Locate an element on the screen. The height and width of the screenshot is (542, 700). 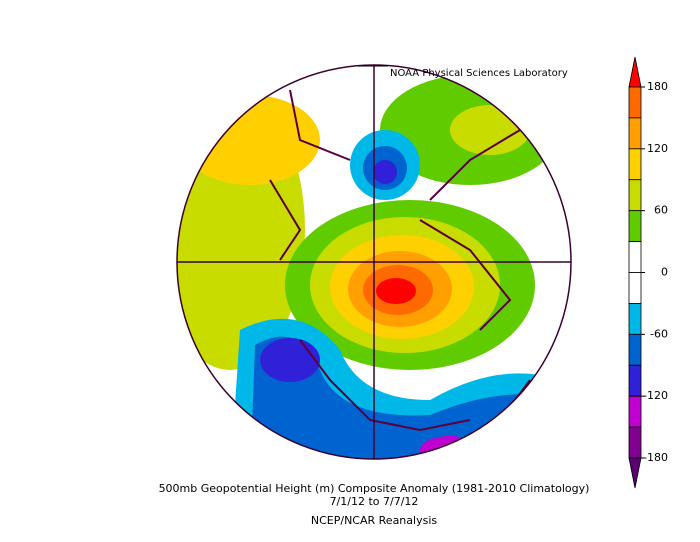
date-range: 7/1/12 to 7/7/12 is located at coordinates (374, 501).